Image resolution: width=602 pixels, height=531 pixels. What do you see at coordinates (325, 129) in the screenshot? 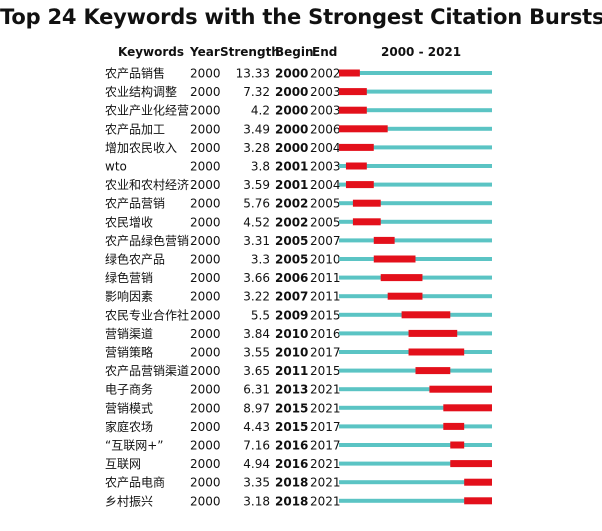
I see `end-value: 2006` at bounding box center [325, 129].